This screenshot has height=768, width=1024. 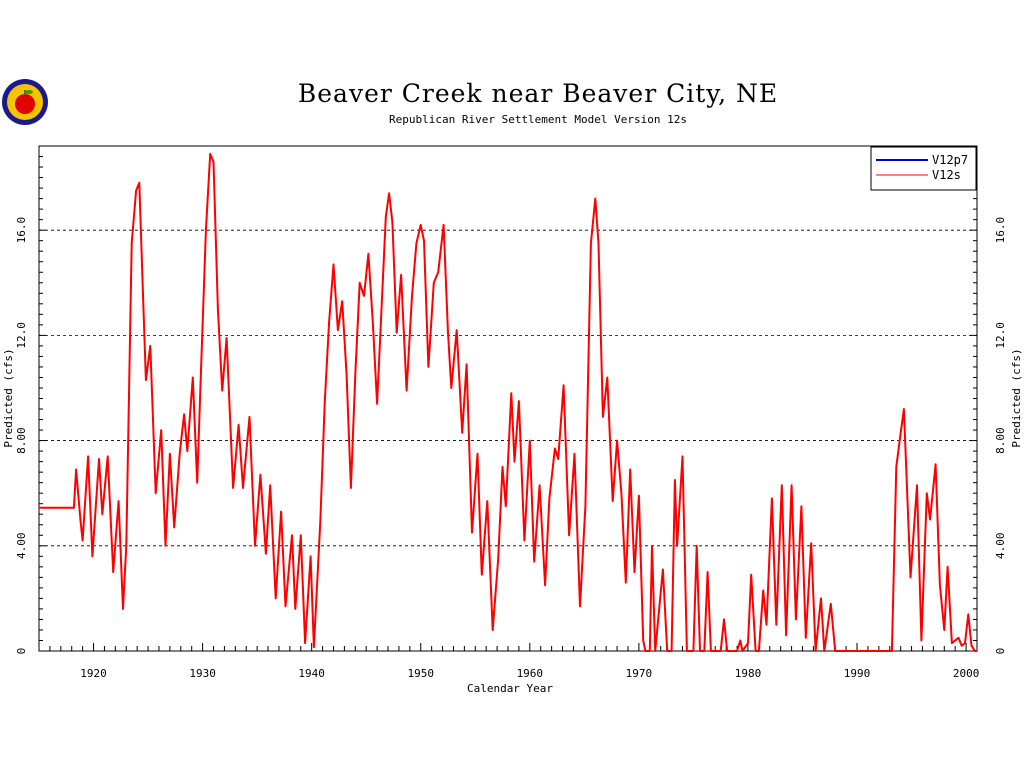 I want to click on legend: V12p7 V12s, so click(x=923, y=168).